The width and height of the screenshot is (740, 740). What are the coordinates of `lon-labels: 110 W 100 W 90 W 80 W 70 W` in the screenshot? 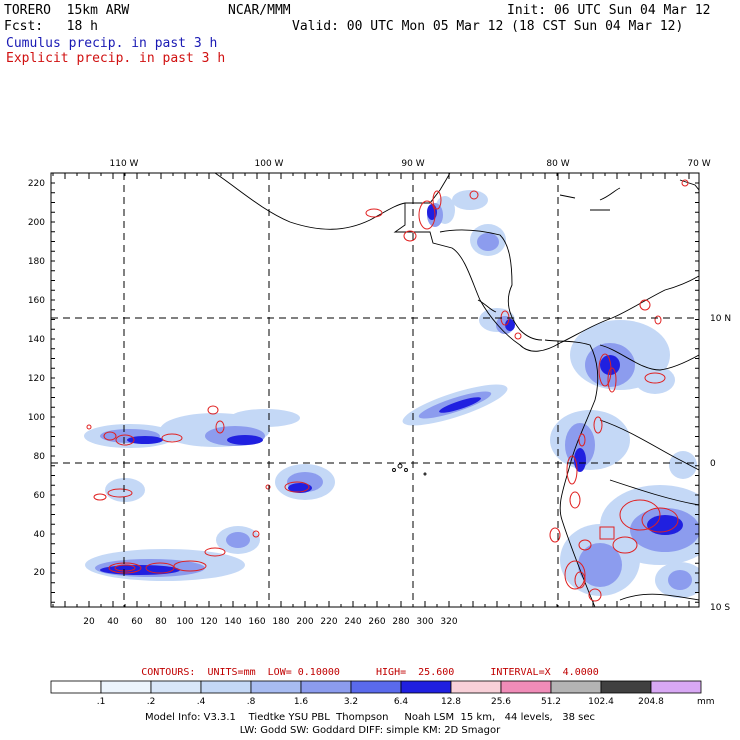 It's located at (410, 164).